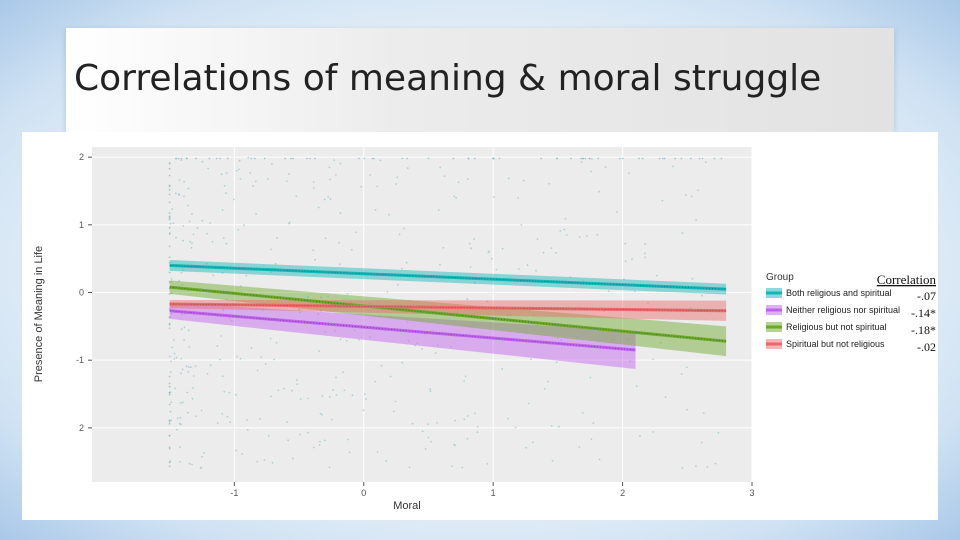 The width and height of the screenshot is (960, 540). I want to click on y-tick-label: -1, so click(80, 360).